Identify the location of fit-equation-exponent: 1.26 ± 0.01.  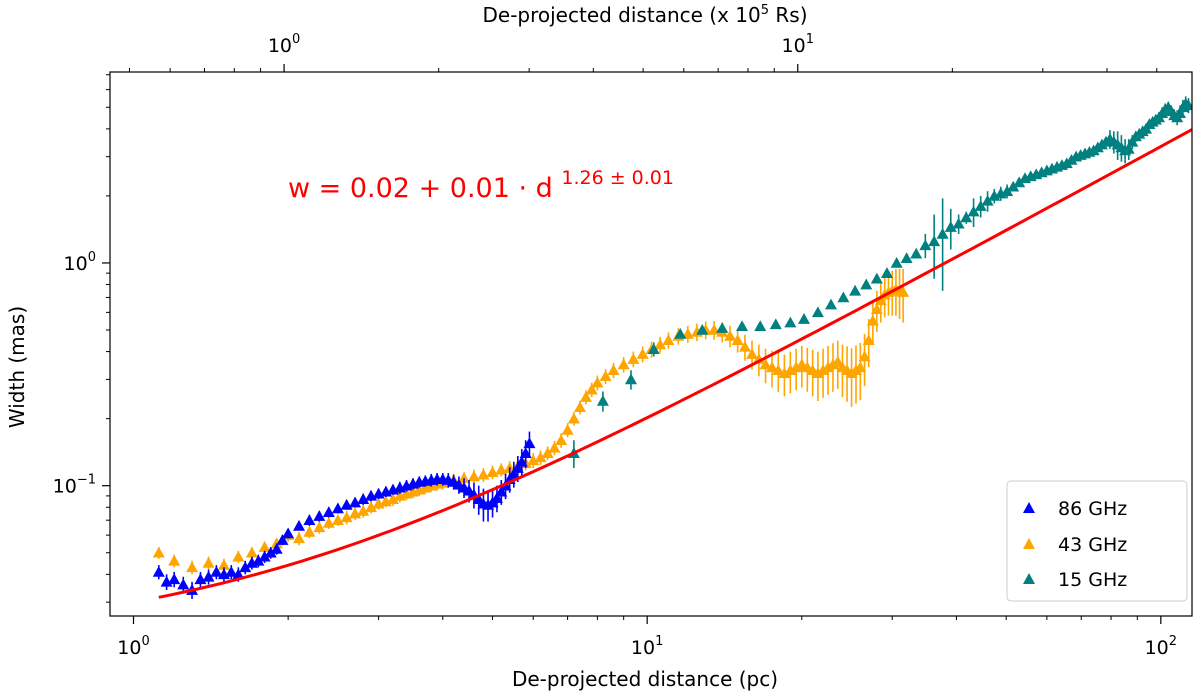
(617, 178).